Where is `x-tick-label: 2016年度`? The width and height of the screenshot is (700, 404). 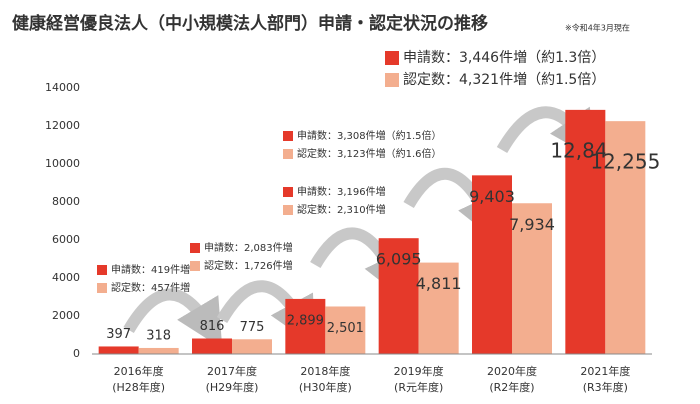
x-tick-label: 2016年度 is located at coordinates (139, 371).